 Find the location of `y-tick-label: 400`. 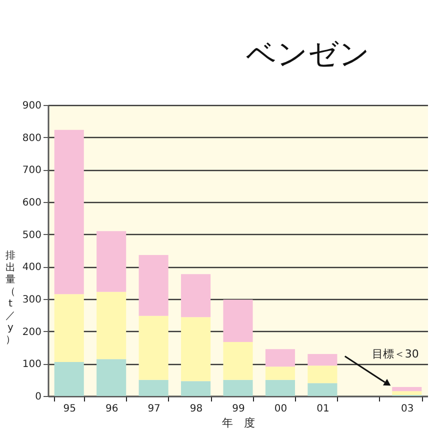

y-tick-label: 400 is located at coordinates (32, 268).